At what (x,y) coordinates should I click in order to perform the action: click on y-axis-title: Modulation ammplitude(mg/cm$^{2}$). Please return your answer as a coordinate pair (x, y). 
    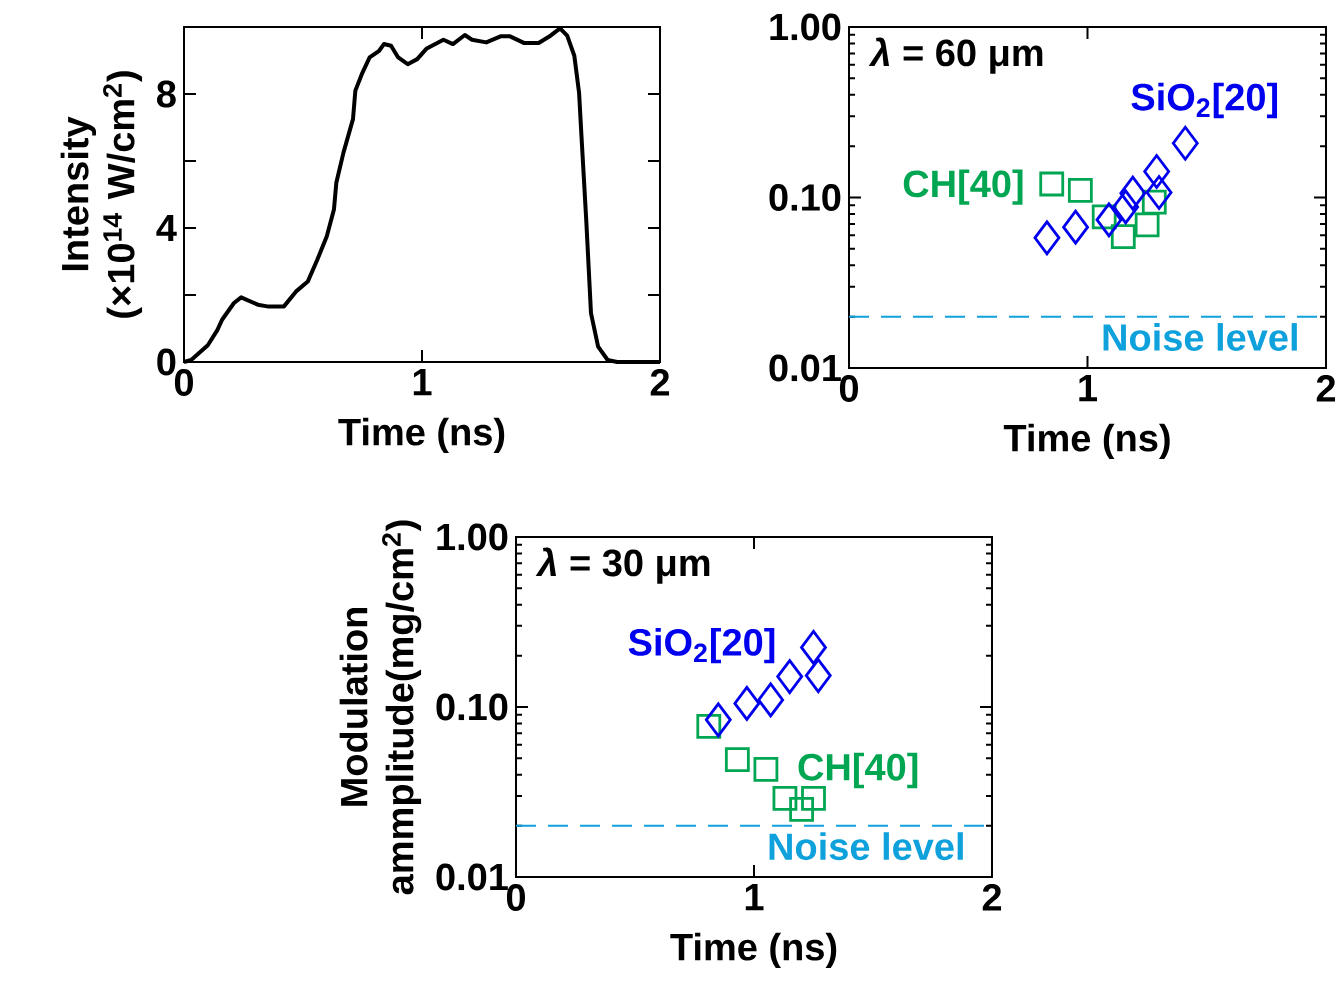
    Looking at the image, I should click on (380, 707).